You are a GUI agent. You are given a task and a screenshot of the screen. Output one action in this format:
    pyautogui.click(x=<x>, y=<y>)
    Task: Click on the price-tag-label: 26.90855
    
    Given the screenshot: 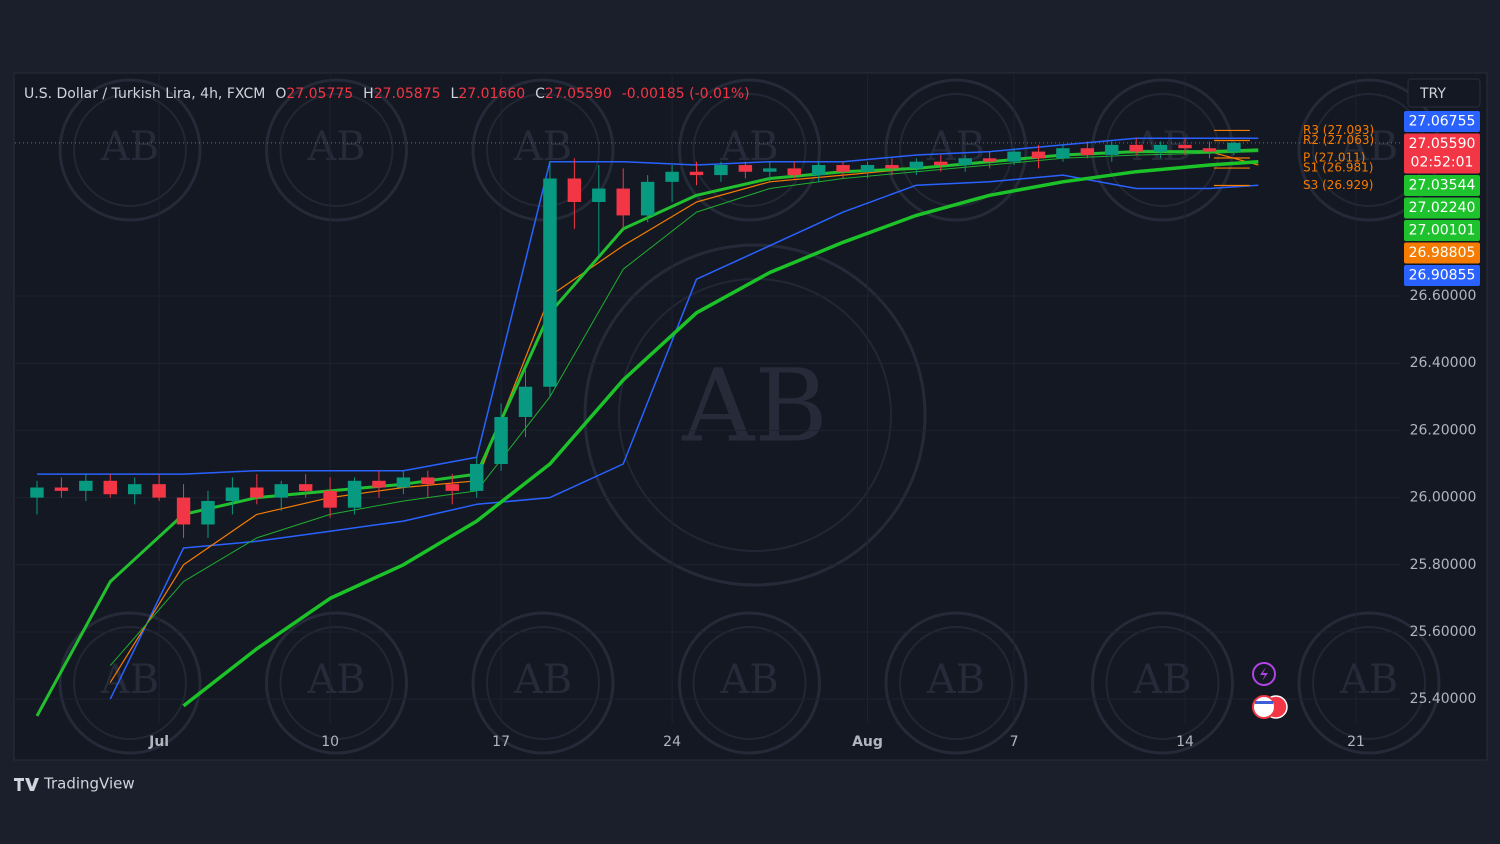 What is the action you would take?
    pyautogui.click(x=1442, y=276)
    